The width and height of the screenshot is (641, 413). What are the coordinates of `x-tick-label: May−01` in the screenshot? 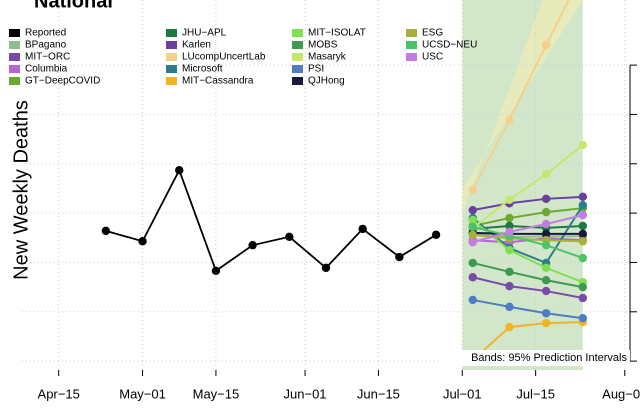 It's located at (142, 393).